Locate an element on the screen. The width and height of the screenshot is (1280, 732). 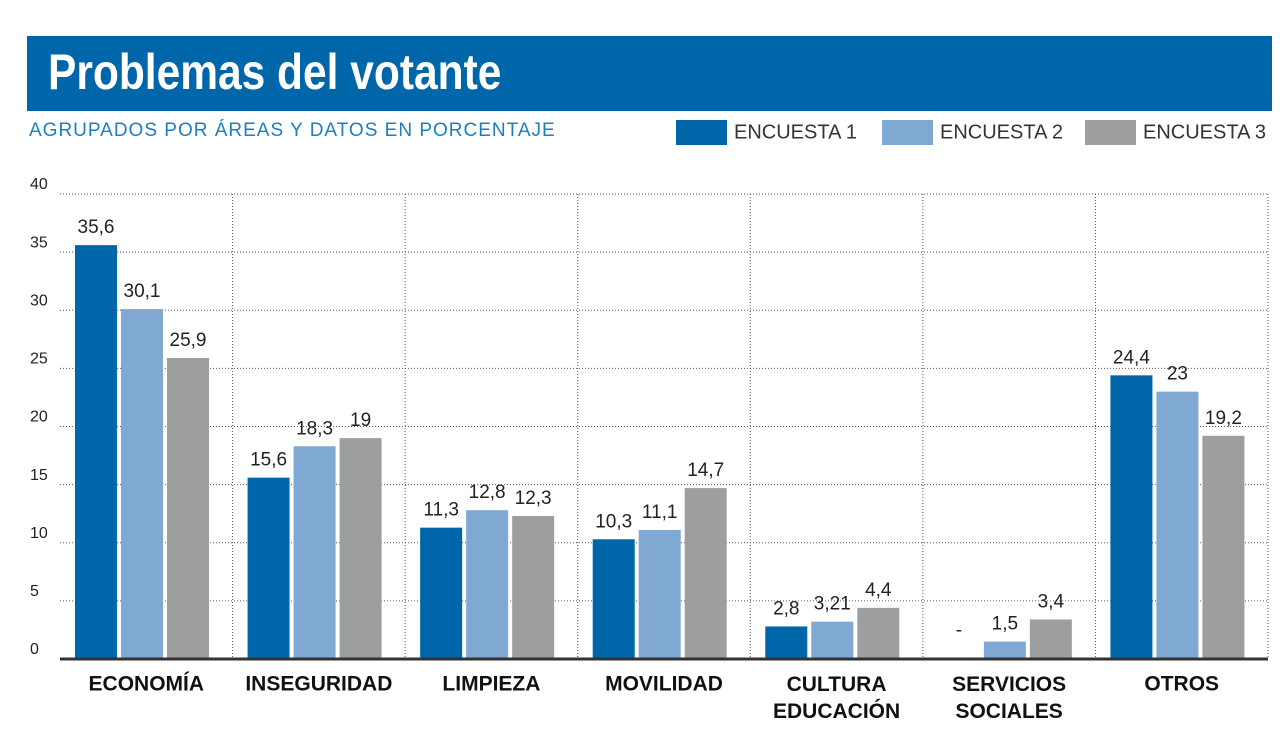
y-tick-label: 20 is located at coordinates (39, 417).